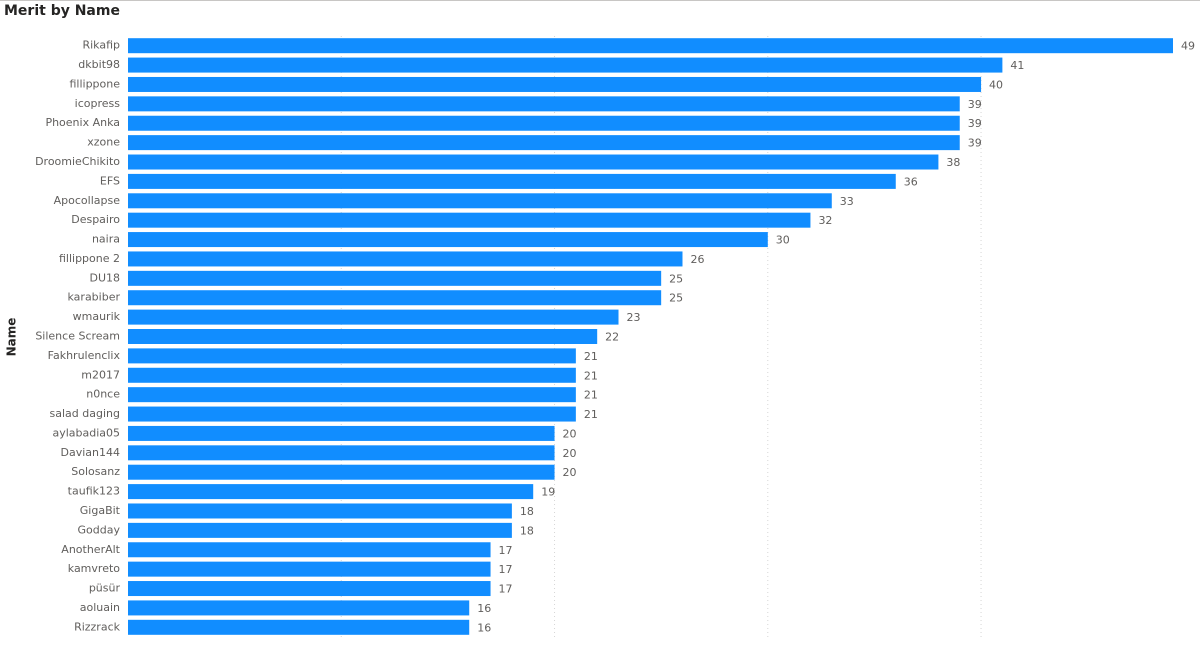 This screenshot has width=1200, height=646. What do you see at coordinates (99, 529) in the screenshot?
I see `y-tick-label: Godday` at bounding box center [99, 529].